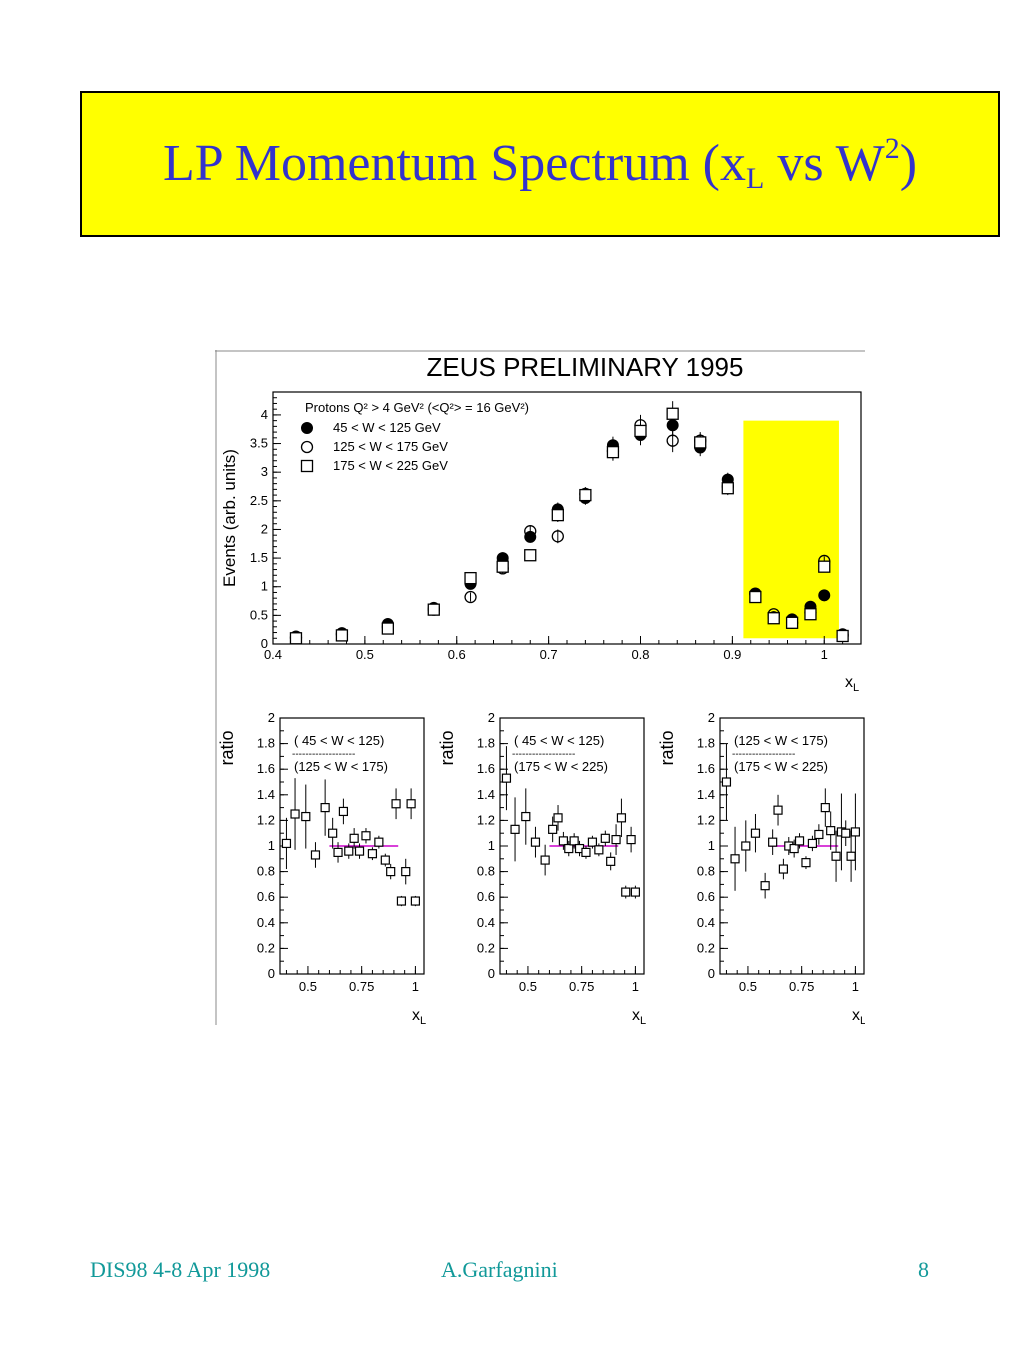 Image resolution: width=1024 pixels, height=1365 pixels. I want to click on ratio-denominator: (125 < W < 175), so click(341, 766).